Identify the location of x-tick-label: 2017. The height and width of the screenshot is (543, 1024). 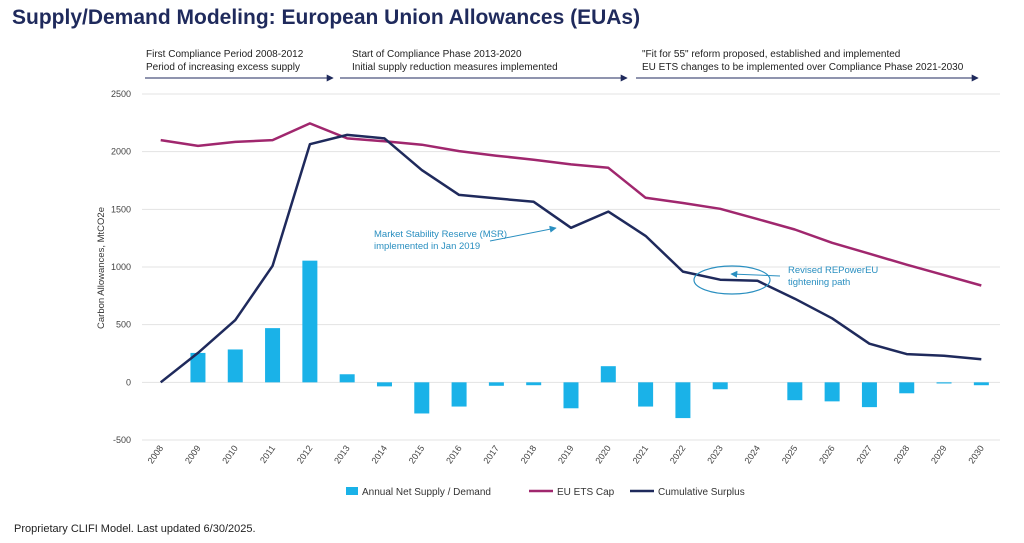
(491, 454).